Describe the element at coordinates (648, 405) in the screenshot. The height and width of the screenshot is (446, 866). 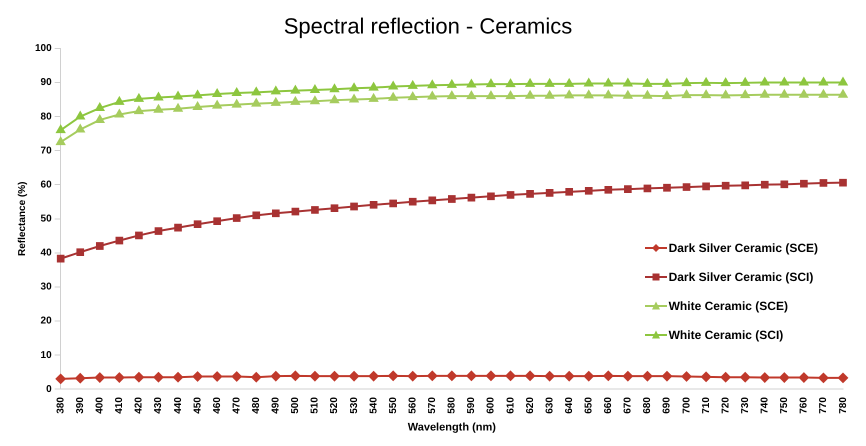
I see `x-tick-label: 680` at that location.